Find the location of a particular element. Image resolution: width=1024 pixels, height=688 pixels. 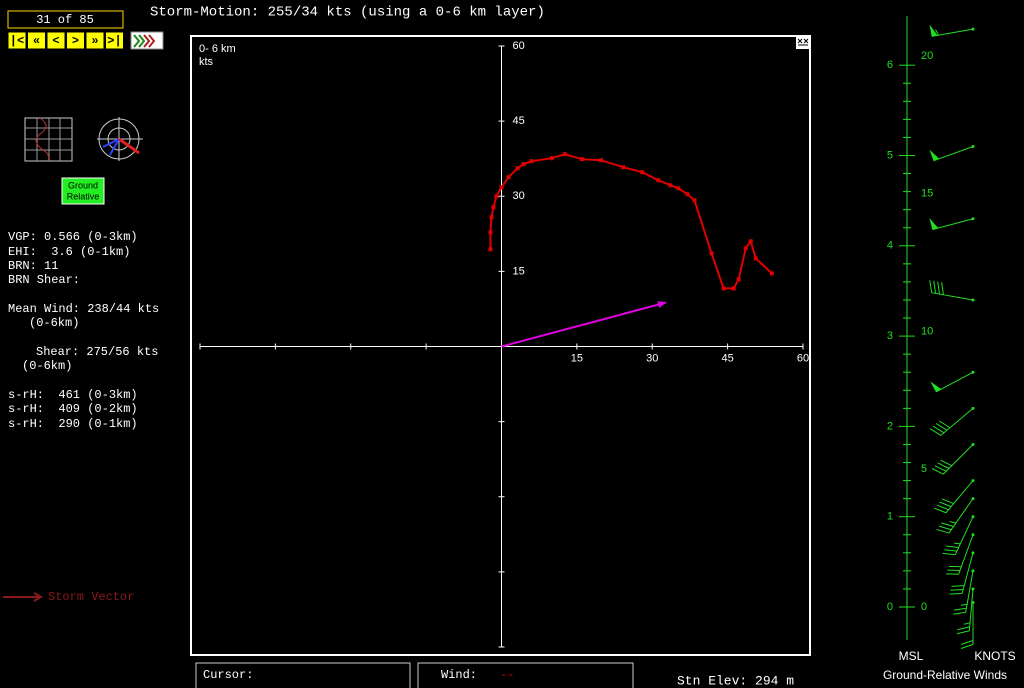

parameter-line: s-rH: 290 (0-1km) is located at coordinates (73, 424).